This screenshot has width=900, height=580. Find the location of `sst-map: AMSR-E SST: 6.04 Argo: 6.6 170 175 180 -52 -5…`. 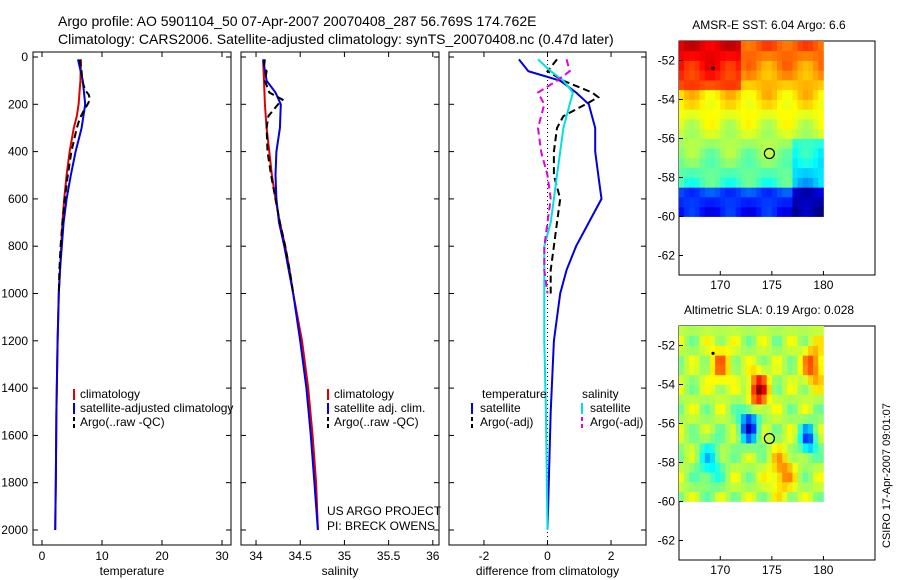

sst-map: AMSR-E SST: 6.04 Argo: 6.6 170 175 180 -52 -5… is located at coordinates (767, 155).